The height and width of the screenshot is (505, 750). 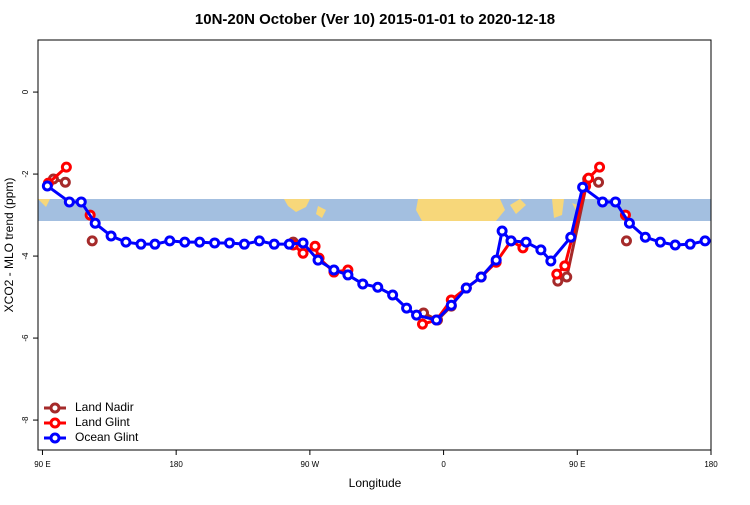 What do you see at coordinates (102, 422) in the screenshot?
I see `legend-label: Land Glint` at bounding box center [102, 422].